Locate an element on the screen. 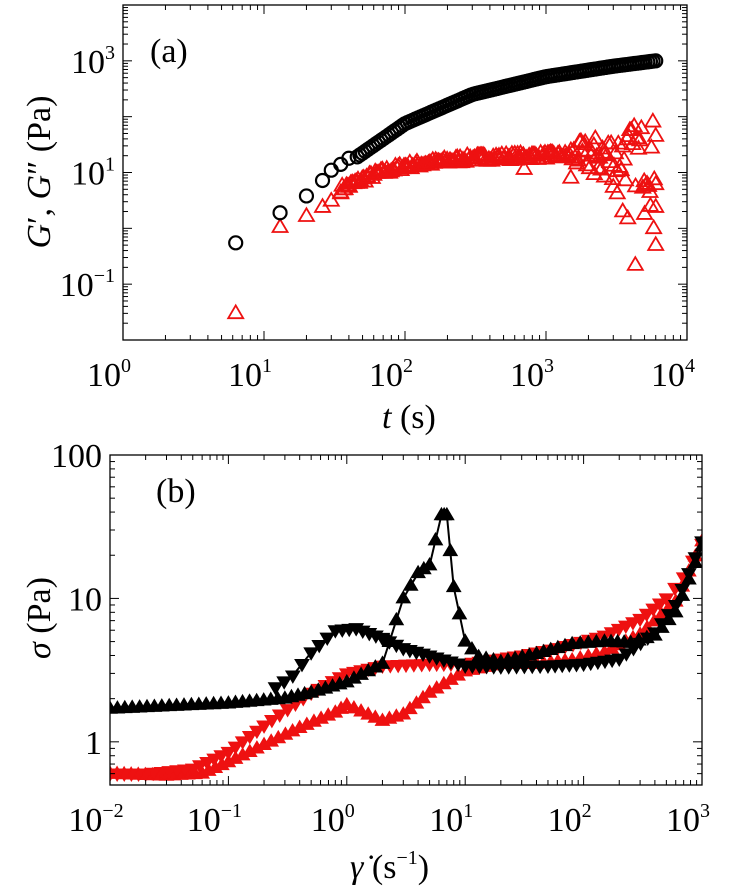 Image resolution: width=747 pixels, height=895 pixels. panel-a-x-tick-label: 10⁰ is located at coordinates (109, 374).